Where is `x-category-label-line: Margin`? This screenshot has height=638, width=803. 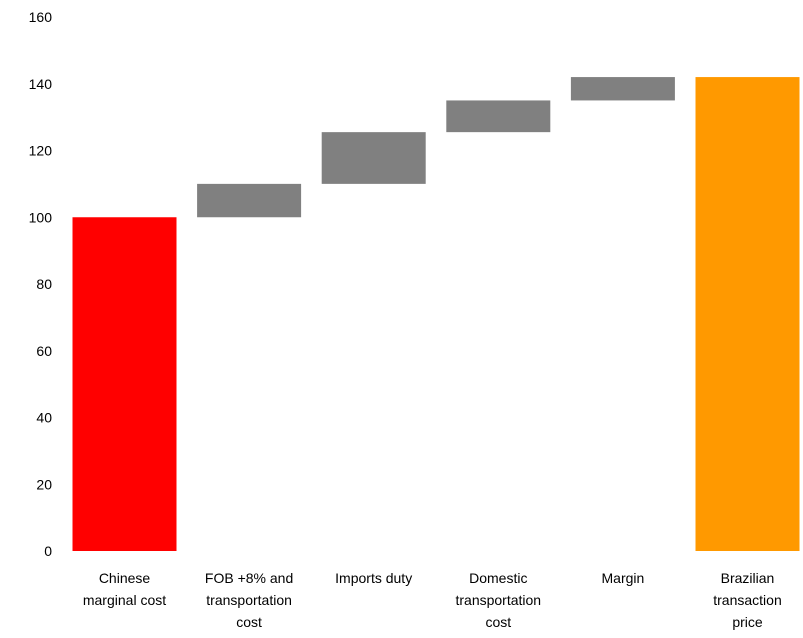 x-category-label-line: Margin is located at coordinates (623, 578).